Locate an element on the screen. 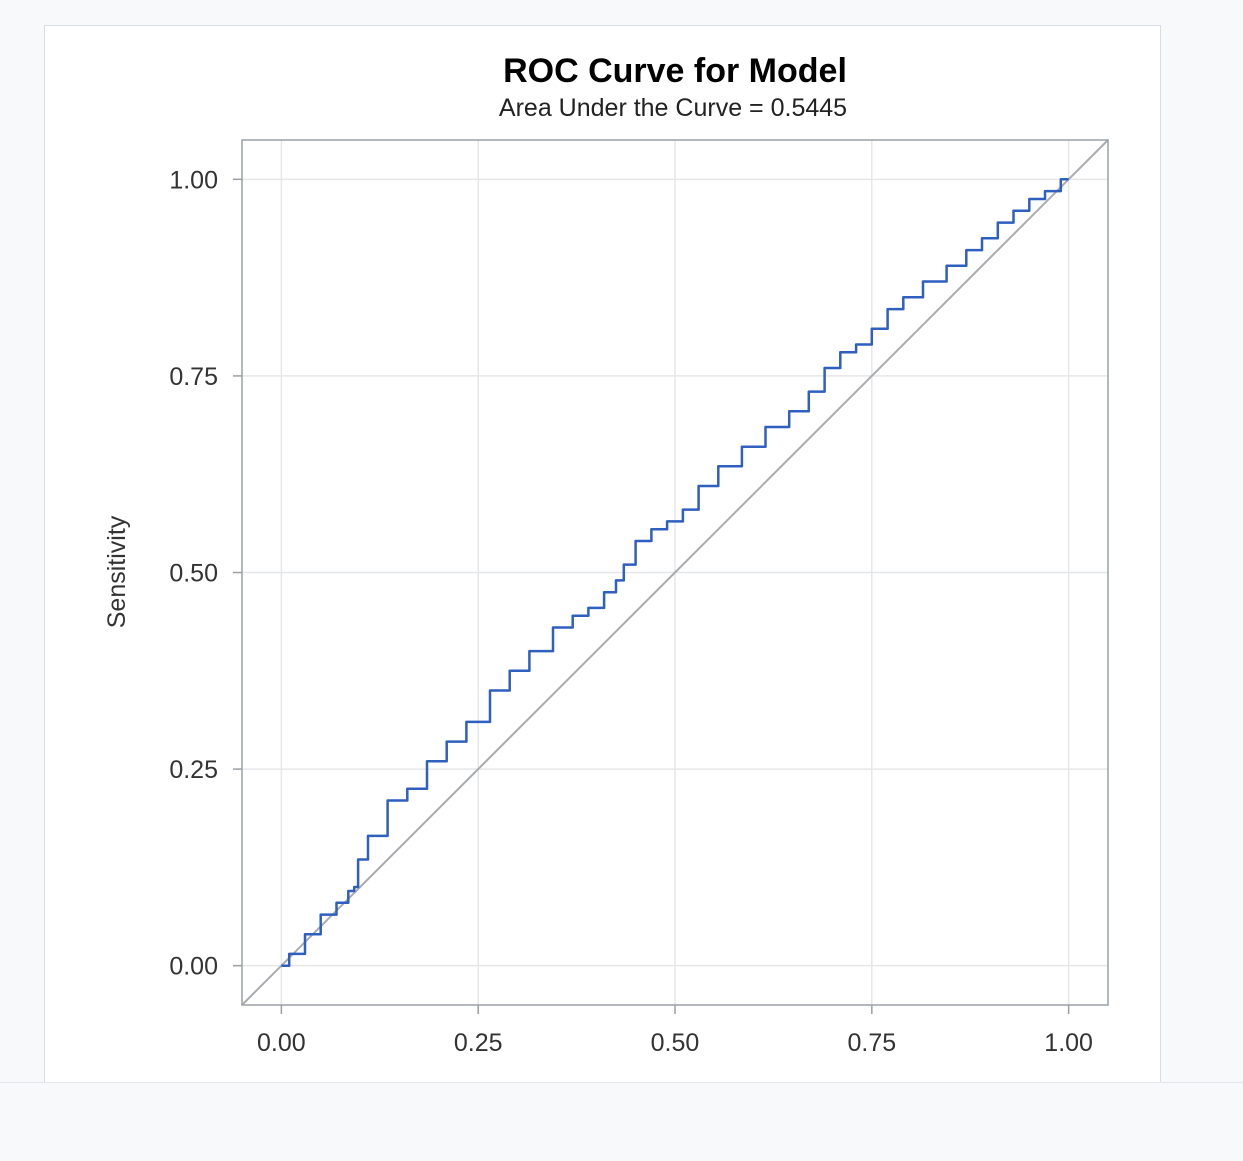 The height and width of the screenshot is (1161, 1243). y-tick-label: 0.50 is located at coordinates (193, 574).